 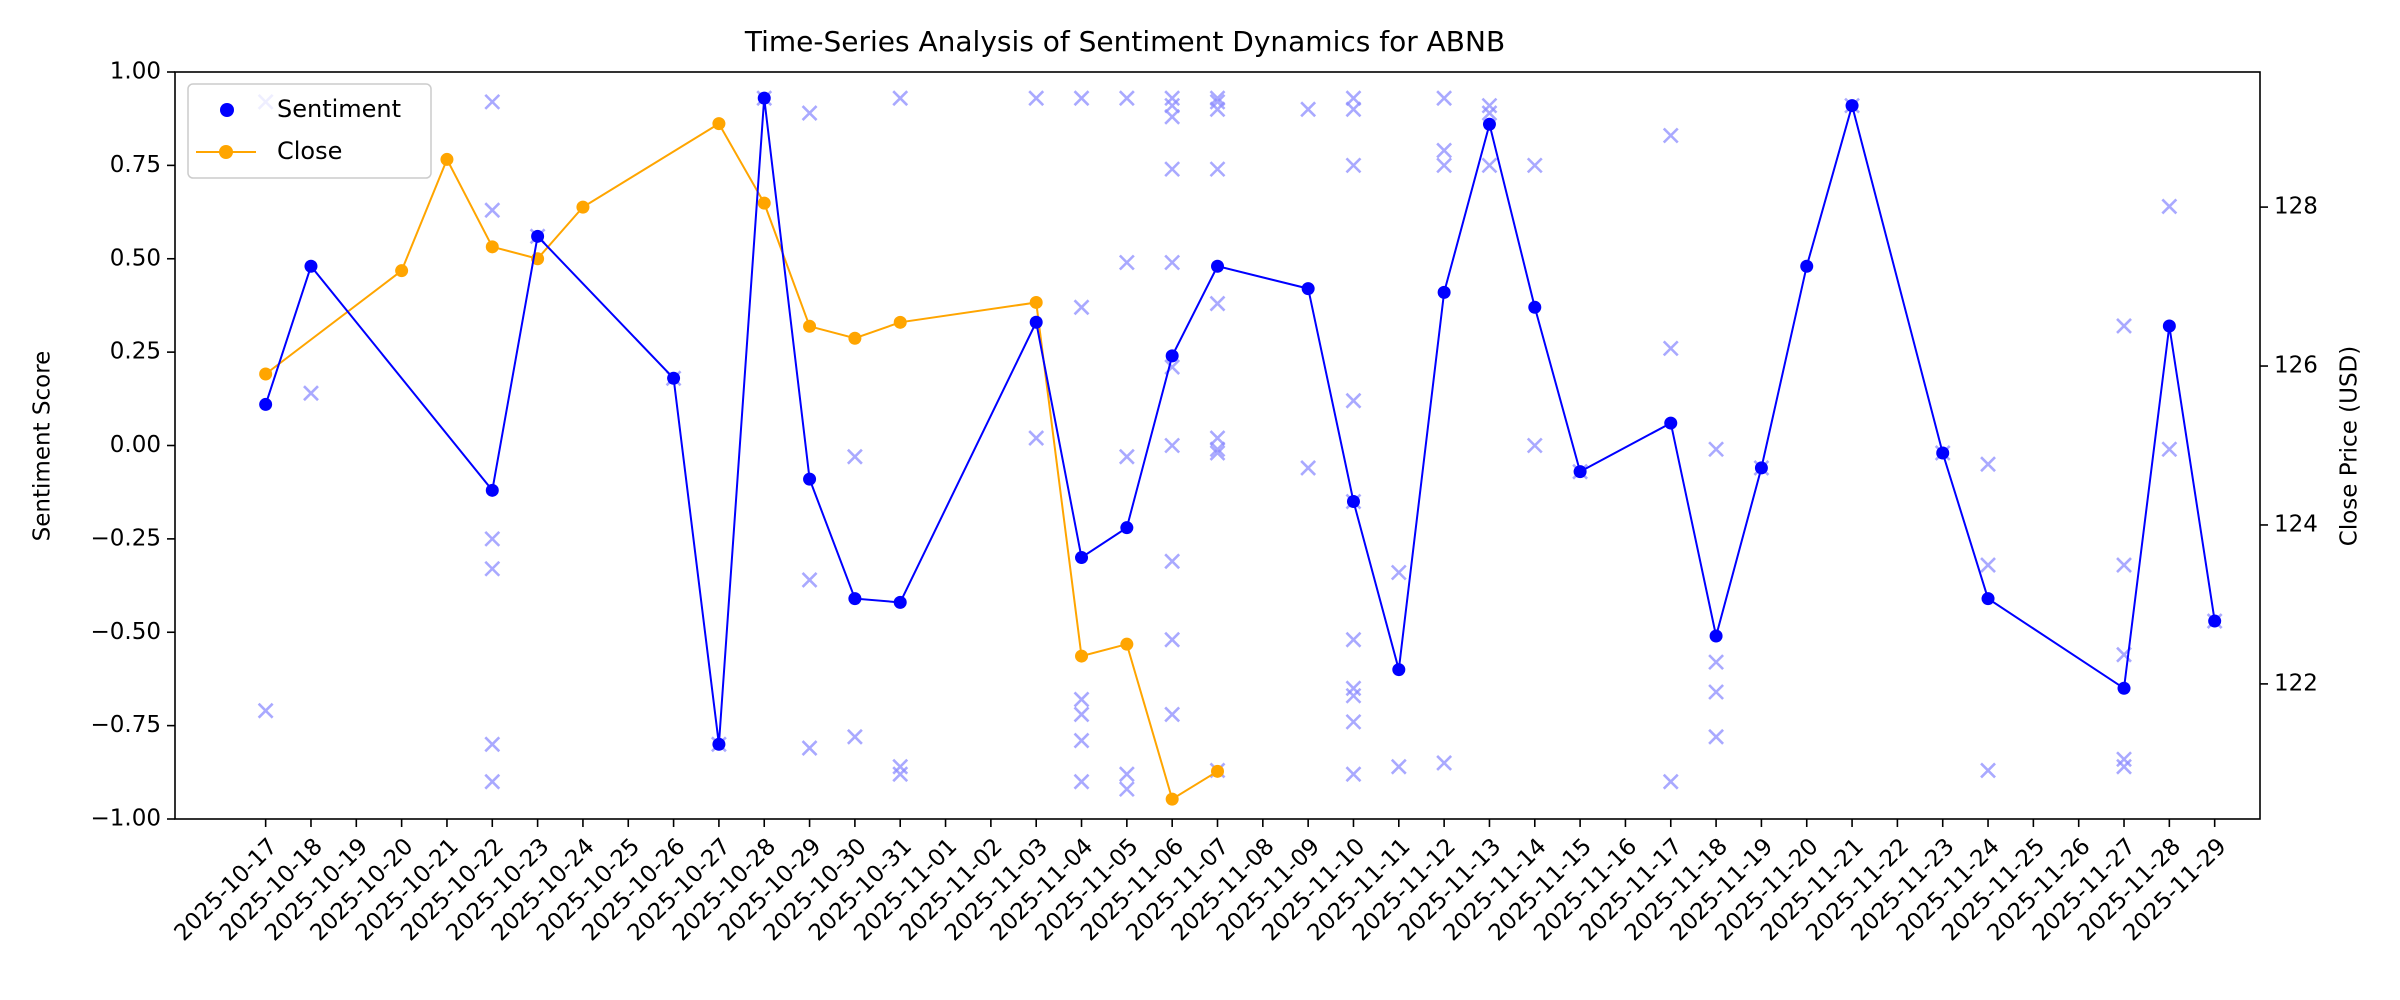 I want to click on y2-tick-label: 122, so click(x=2296, y=683).